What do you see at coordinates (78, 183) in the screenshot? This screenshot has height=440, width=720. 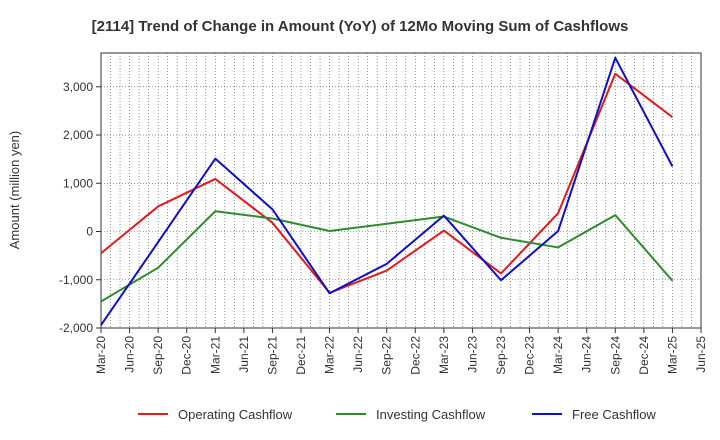 I see `y-tick-label: 1,000` at bounding box center [78, 183].